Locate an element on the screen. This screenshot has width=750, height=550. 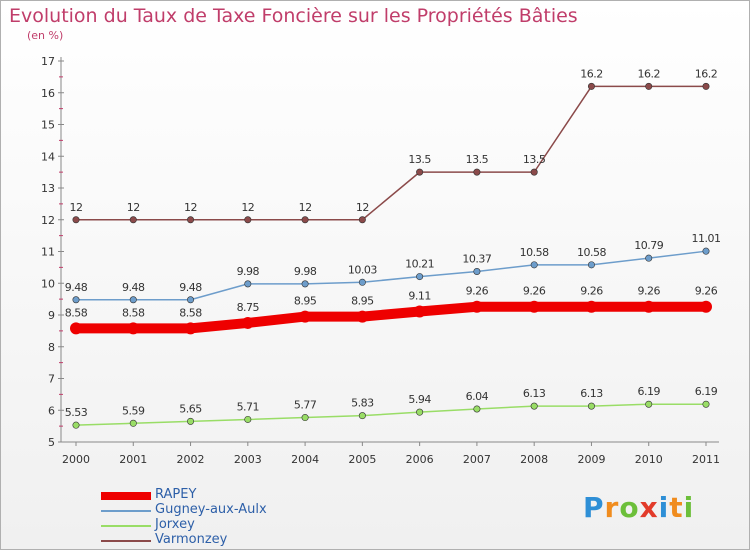
y-tick-label: 8 is located at coordinates (51, 347).